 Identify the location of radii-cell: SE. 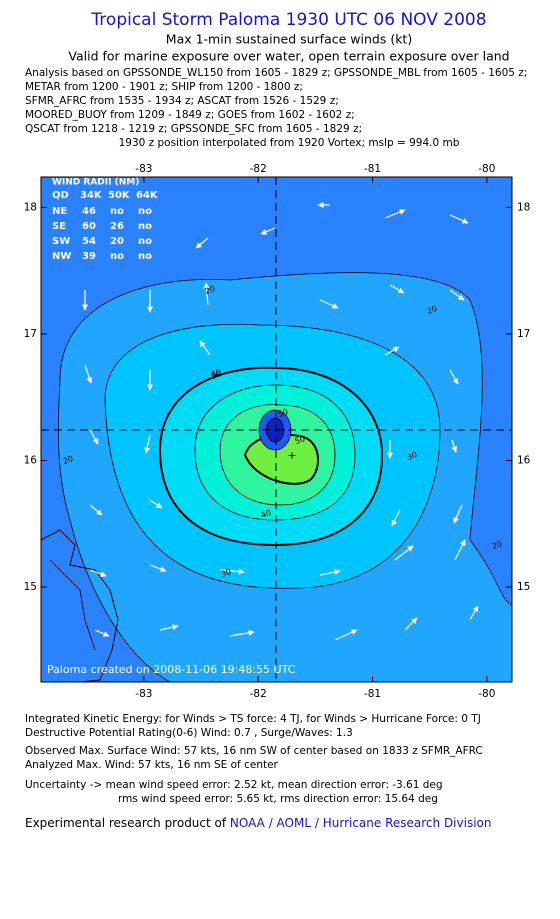
(59, 226).